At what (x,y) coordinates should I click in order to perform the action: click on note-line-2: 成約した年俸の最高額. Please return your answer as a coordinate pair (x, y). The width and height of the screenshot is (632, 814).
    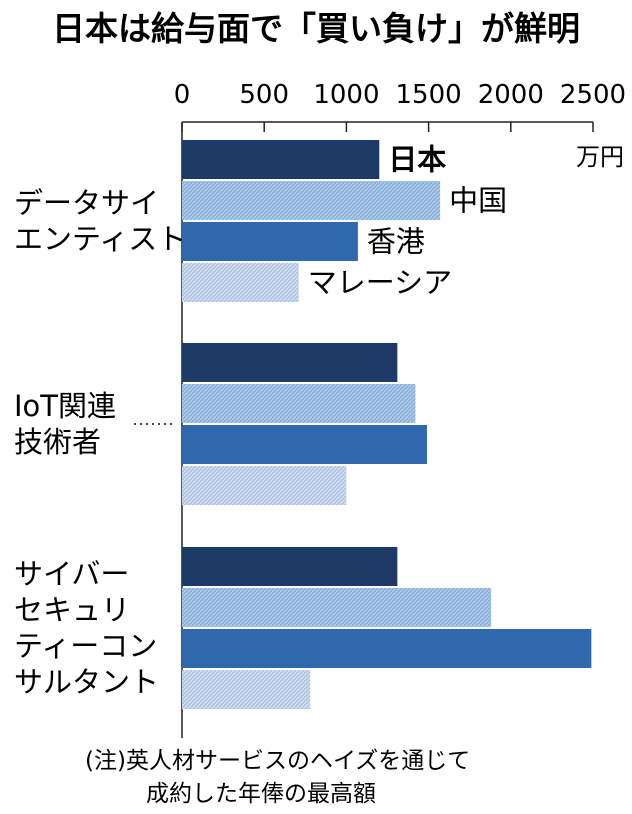
    Looking at the image, I should click on (261, 794).